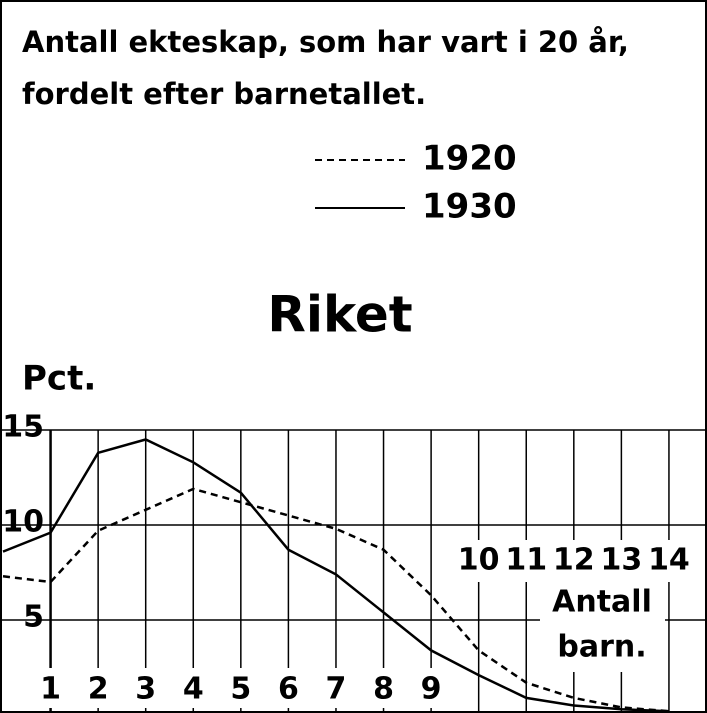 This screenshot has width=707, height=713. I want to click on x-tick-label: 11, so click(526, 560).